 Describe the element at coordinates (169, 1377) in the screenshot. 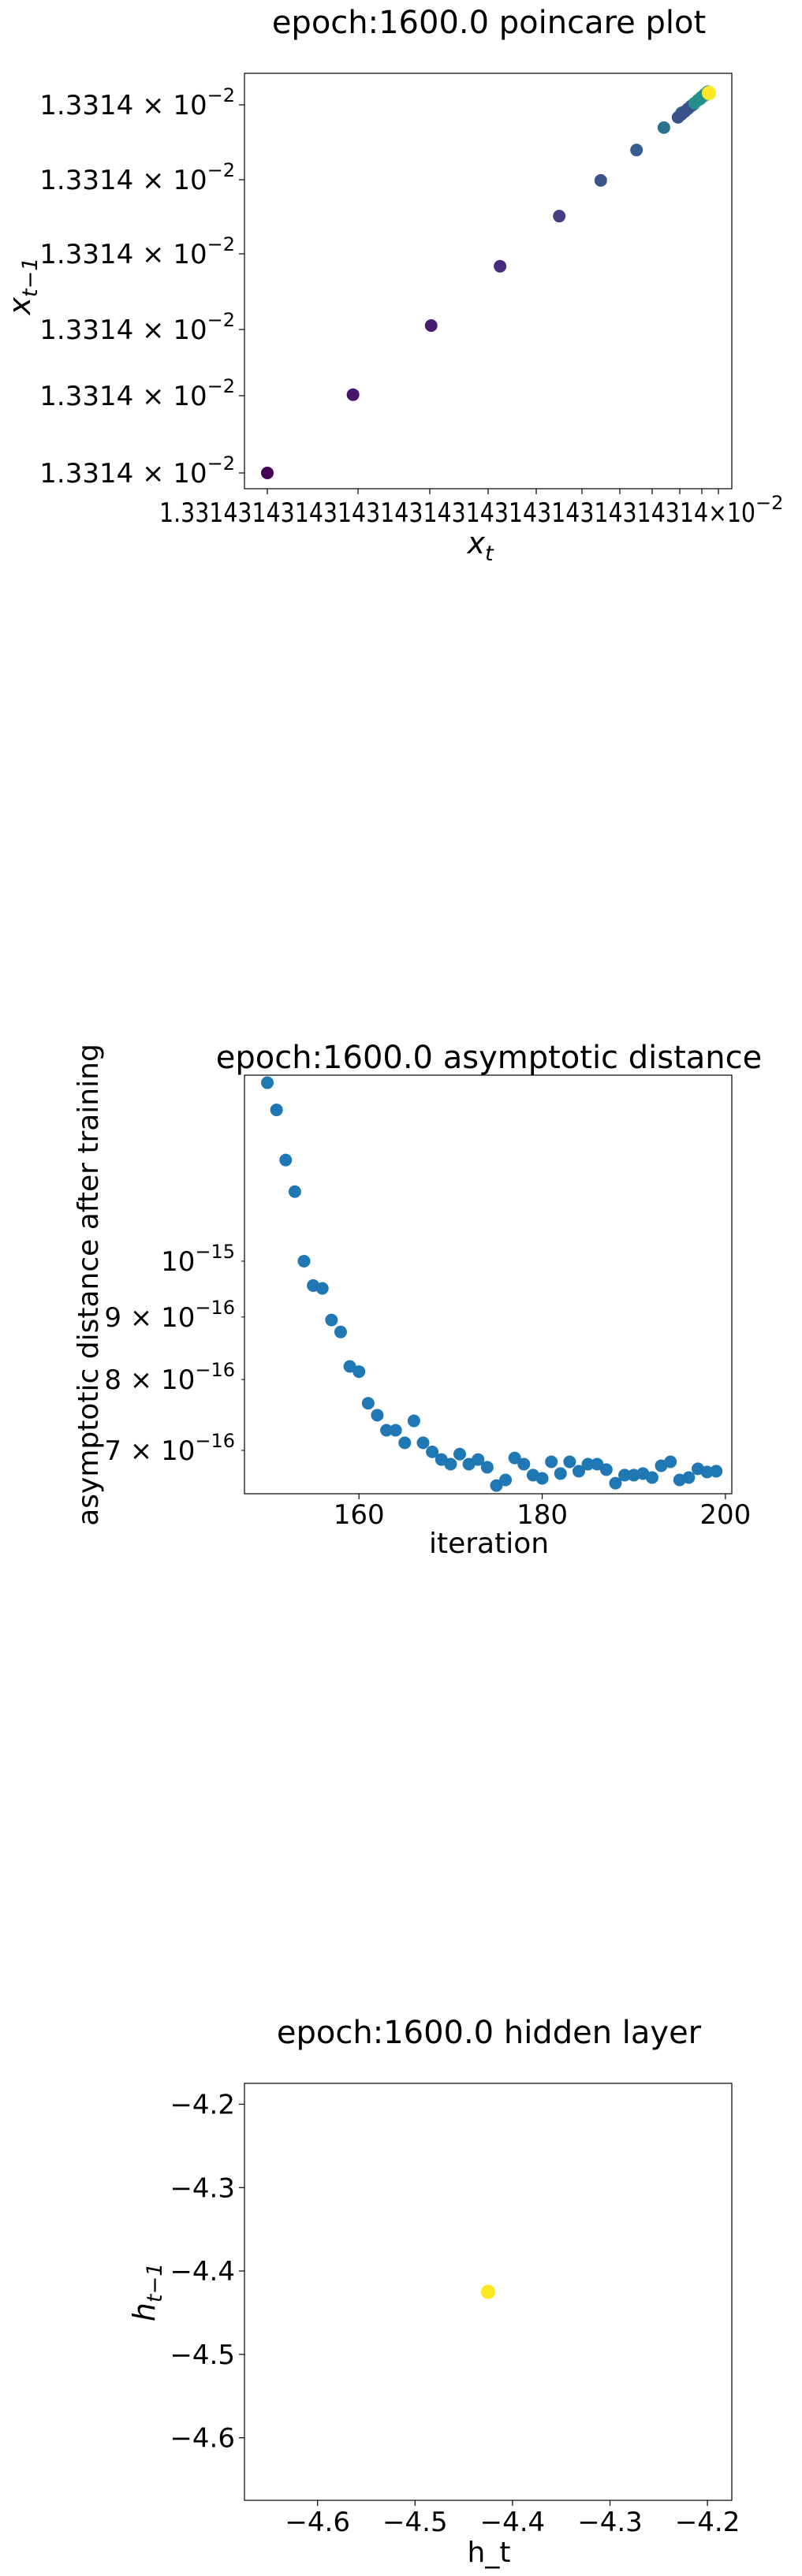

I see `y-tick-label: 8 × 10⁻¹⁶` at that location.